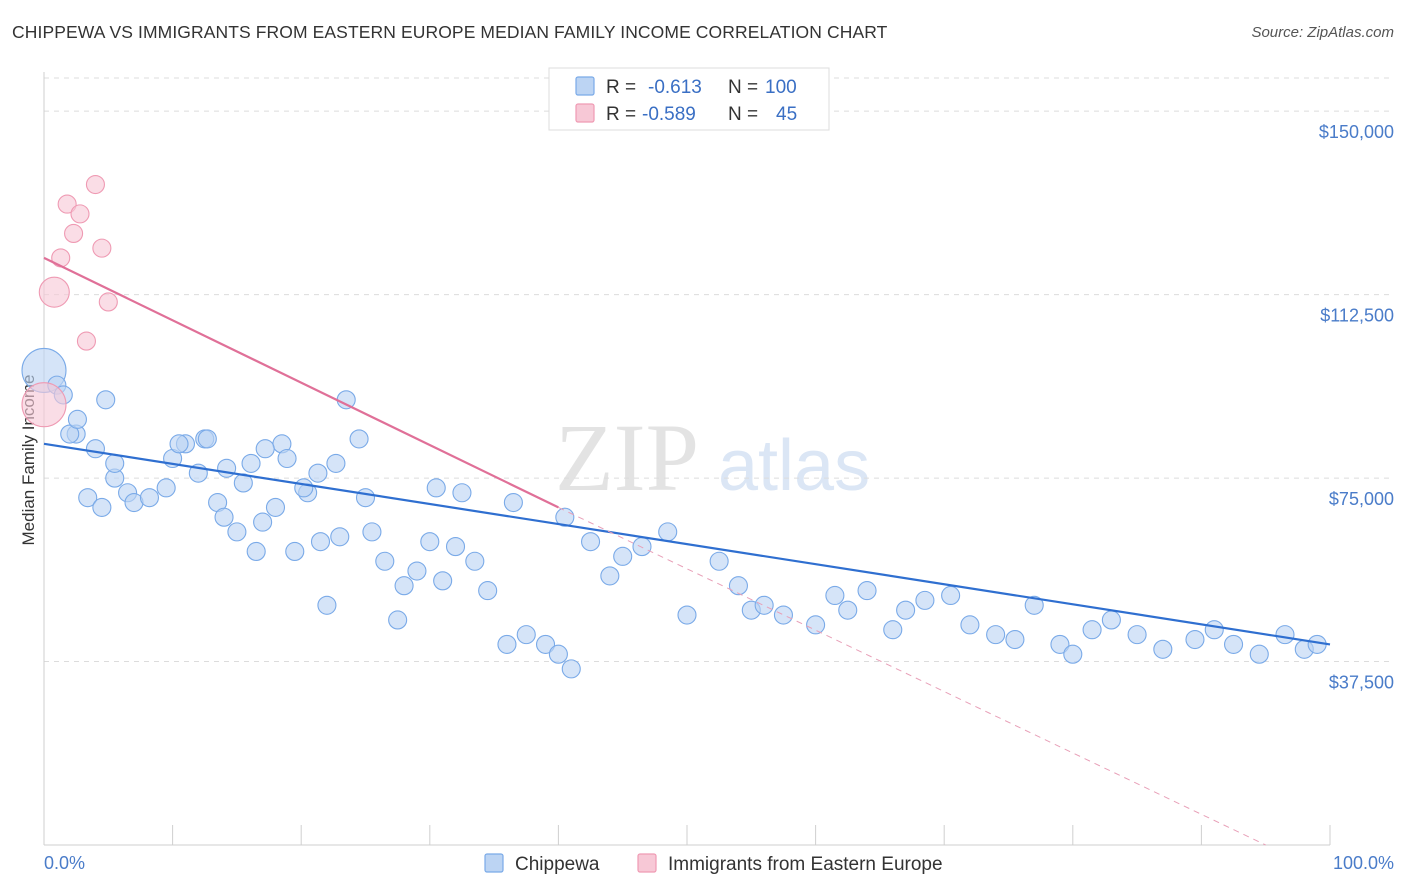 This screenshot has width=1406, height=892. What do you see at coordinates (557, 864) in the screenshot?
I see `bottom-legend-label-chippewa: Chippewa` at bounding box center [557, 864].